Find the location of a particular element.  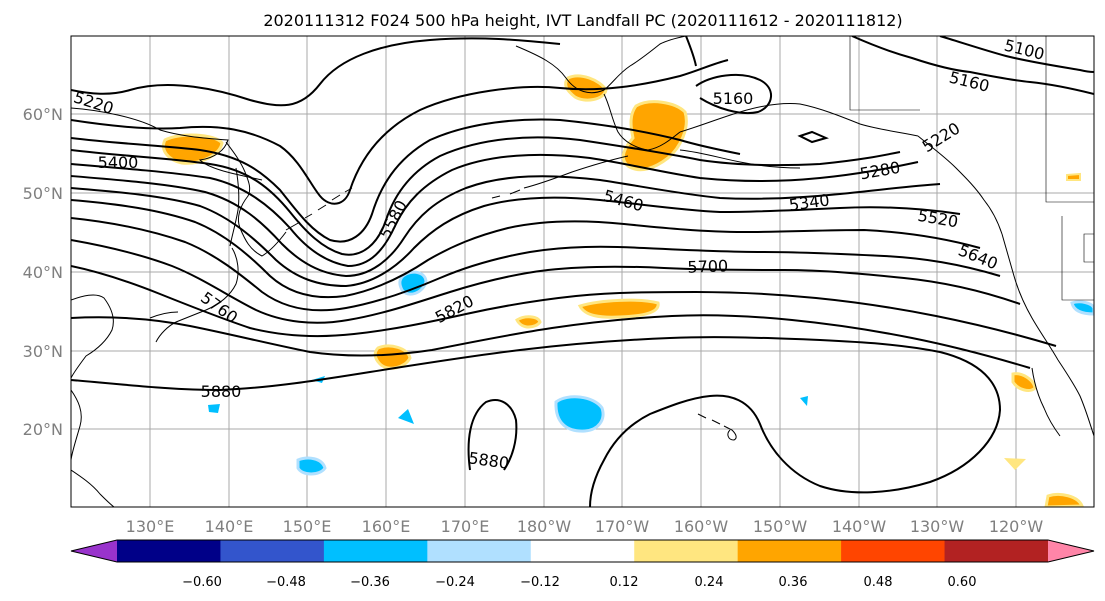

lon-label: 160°W is located at coordinates (701, 526).